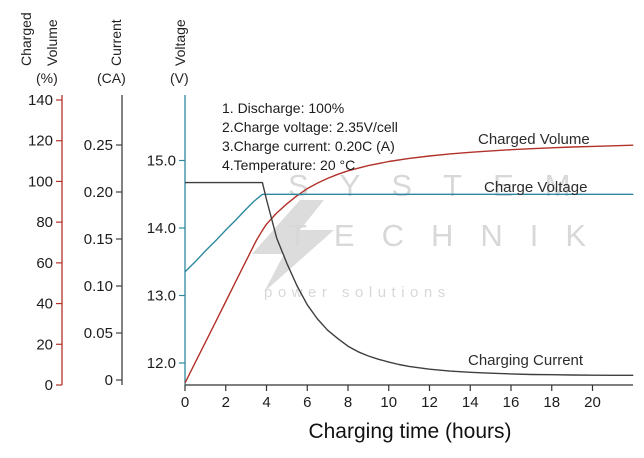 Image resolution: width=644 pixels, height=458 pixels. I want to click on svg-text: 100, so click(40, 181).